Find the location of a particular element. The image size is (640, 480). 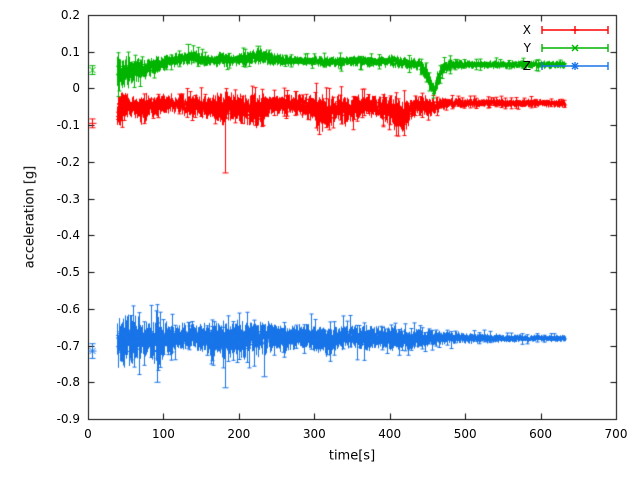

y-tick-label: -0.3 is located at coordinates (68, 198).